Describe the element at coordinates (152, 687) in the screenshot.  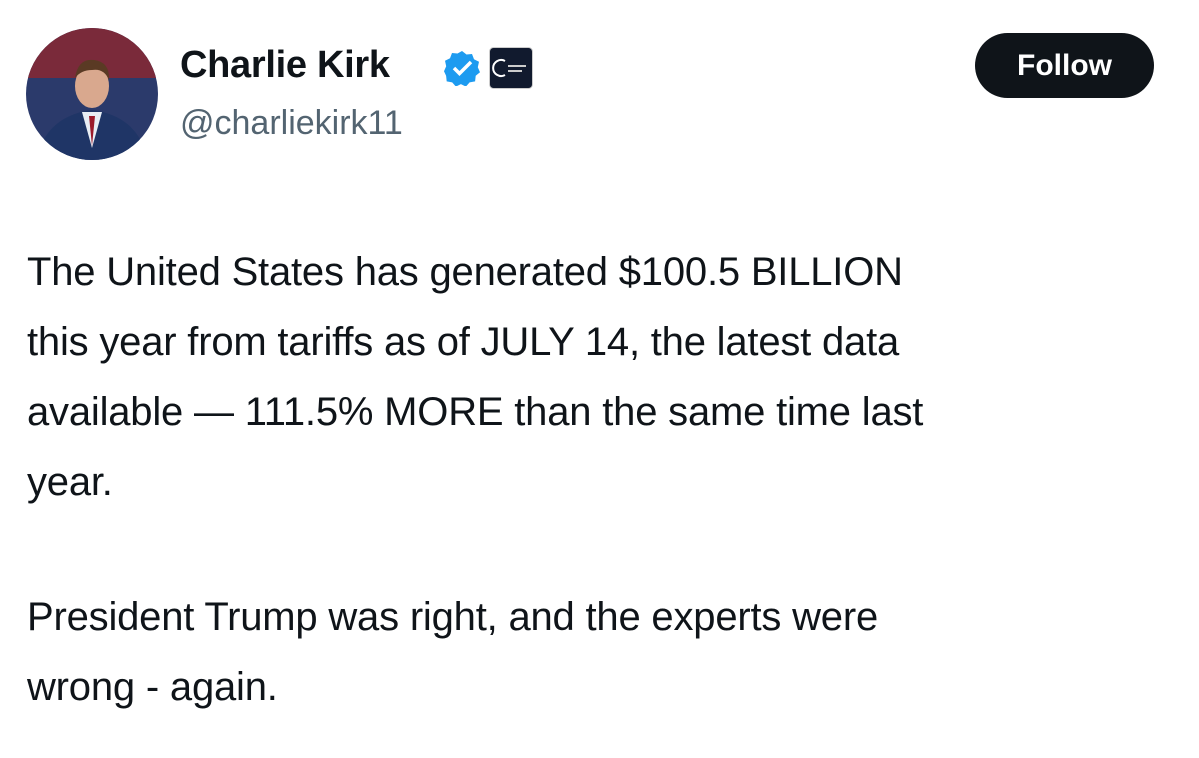
I see `tweet-text-line: wrong - again.` at that location.